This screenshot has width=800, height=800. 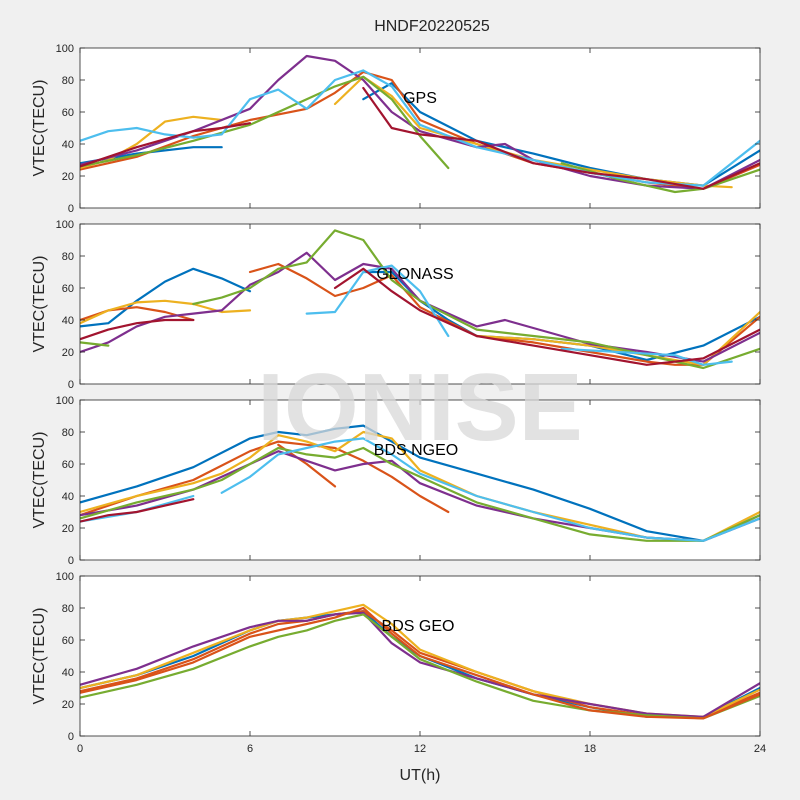 I want to click on watermark: IONISE, so click(x=419, y=407).